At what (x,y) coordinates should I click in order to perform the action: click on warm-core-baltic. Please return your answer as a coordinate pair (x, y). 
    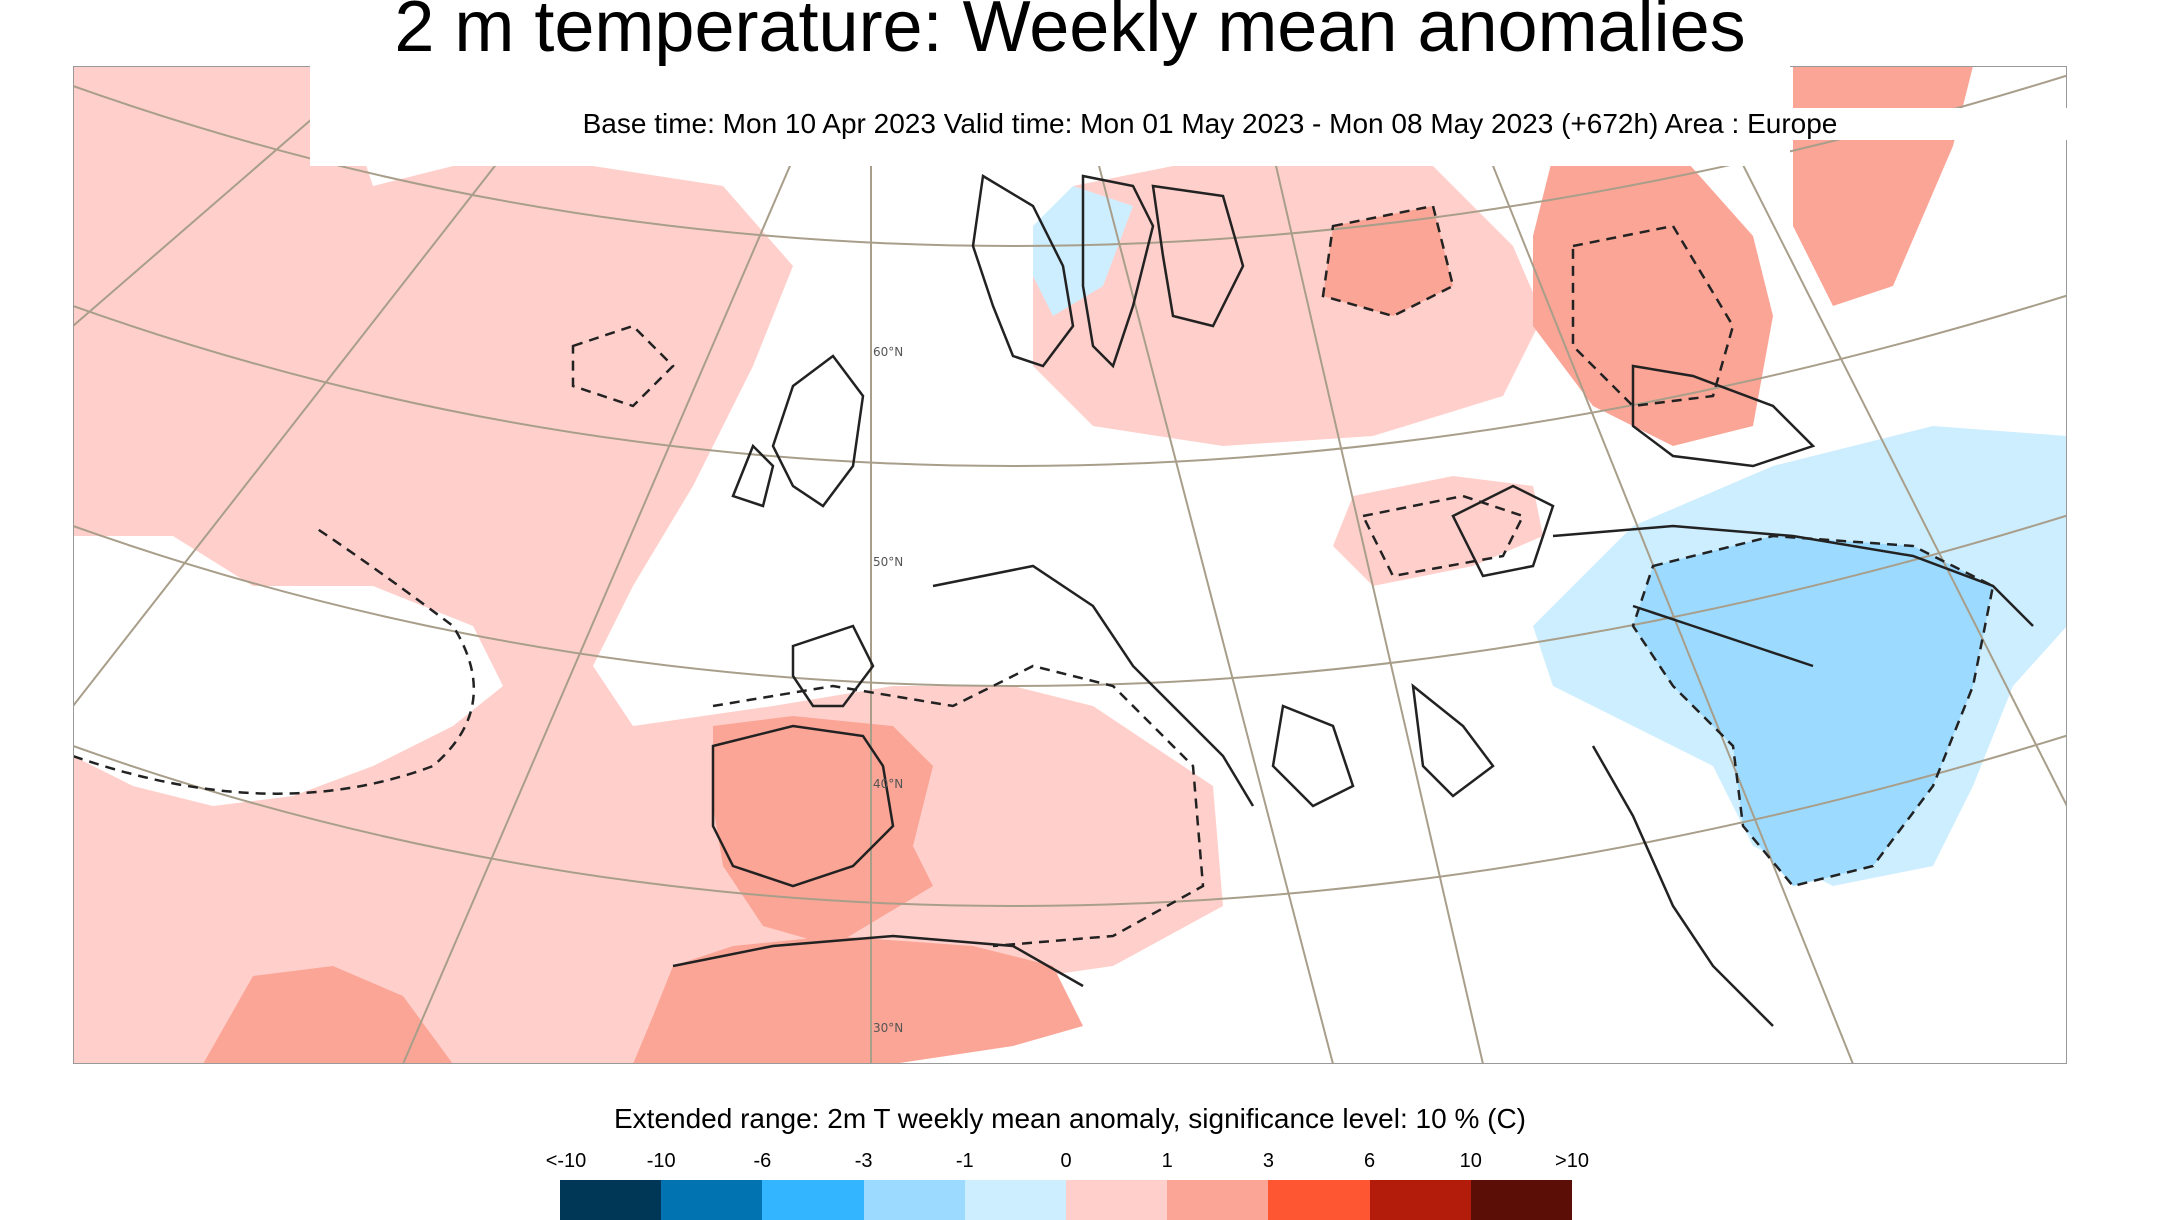
    Looking at the image, I should click on (1388, 261).